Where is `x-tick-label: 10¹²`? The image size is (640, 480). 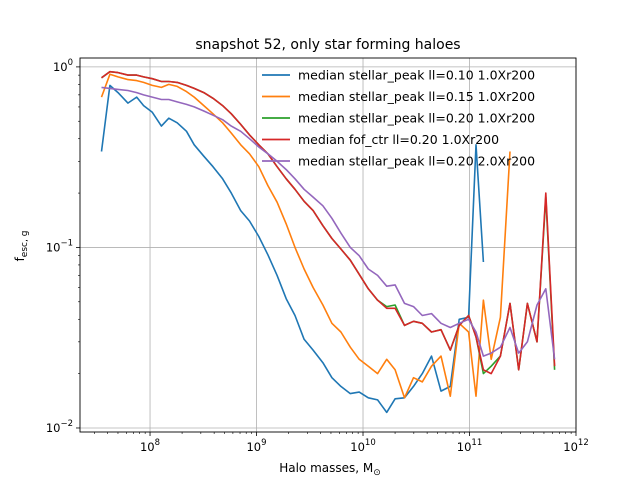 x-tick-label: 10¹² is located at coordinates (575, 446).